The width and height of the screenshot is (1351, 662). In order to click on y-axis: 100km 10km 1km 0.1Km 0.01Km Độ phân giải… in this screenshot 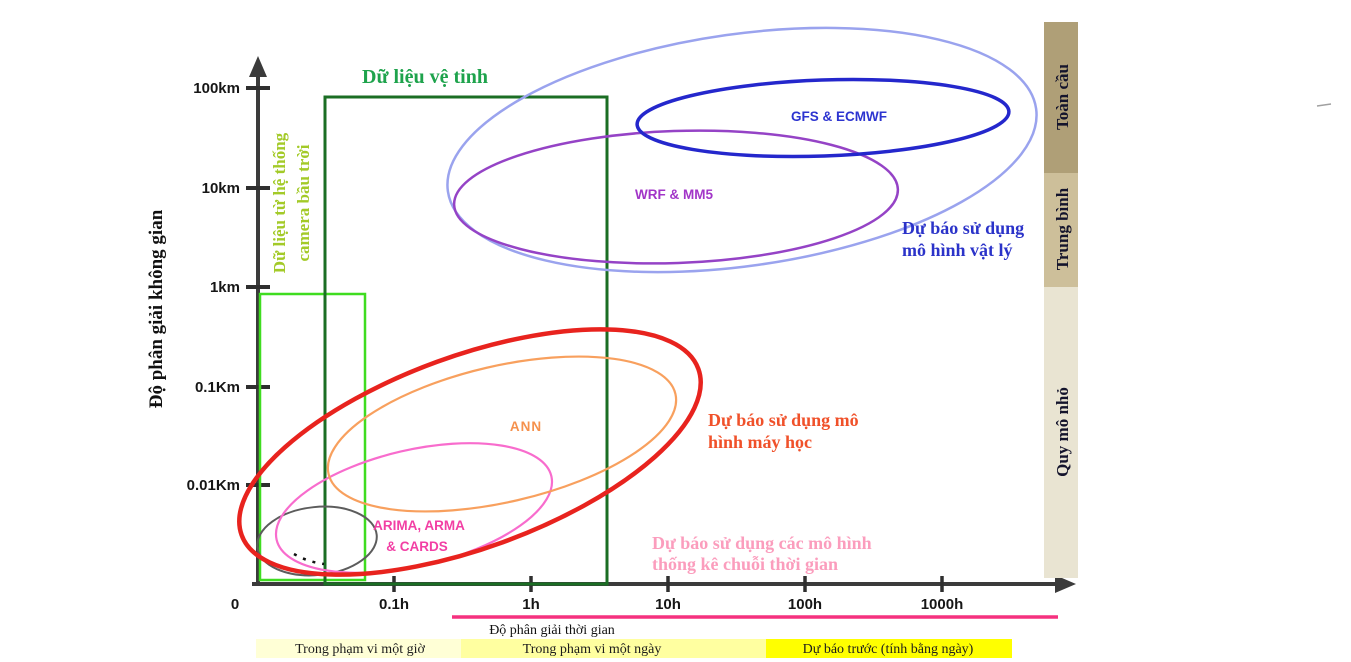, I will do `click(208, 320)`.